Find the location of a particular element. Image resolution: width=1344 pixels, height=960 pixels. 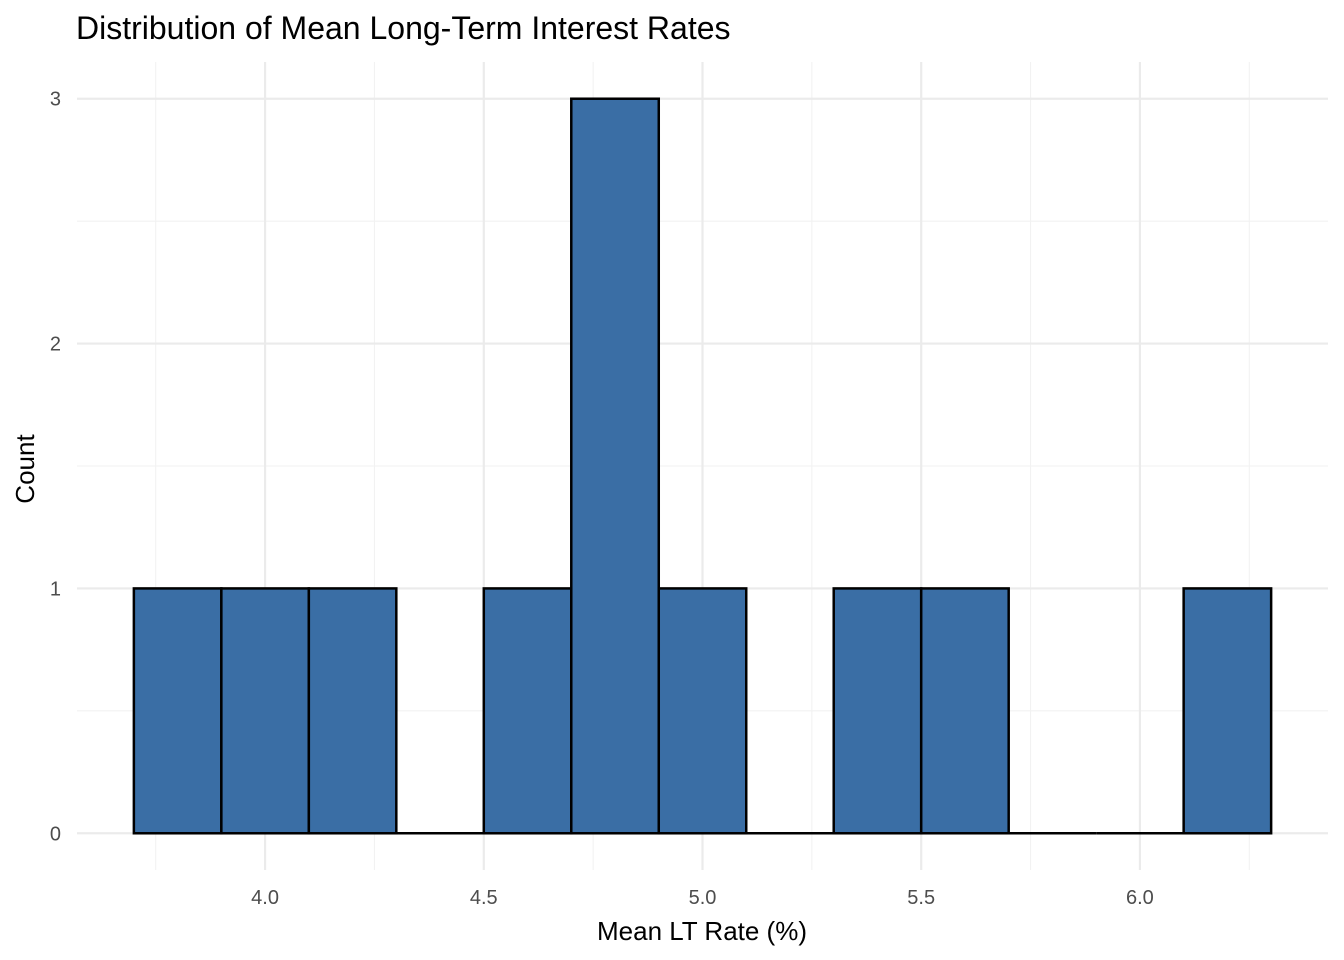

y-tick-label: 3 is located at coordinates (55, 100).